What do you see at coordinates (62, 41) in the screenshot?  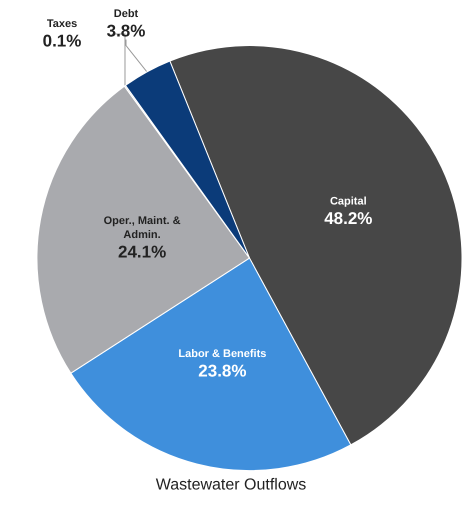 I see `data-label: 0.1%` at bounding box center [62, 41].